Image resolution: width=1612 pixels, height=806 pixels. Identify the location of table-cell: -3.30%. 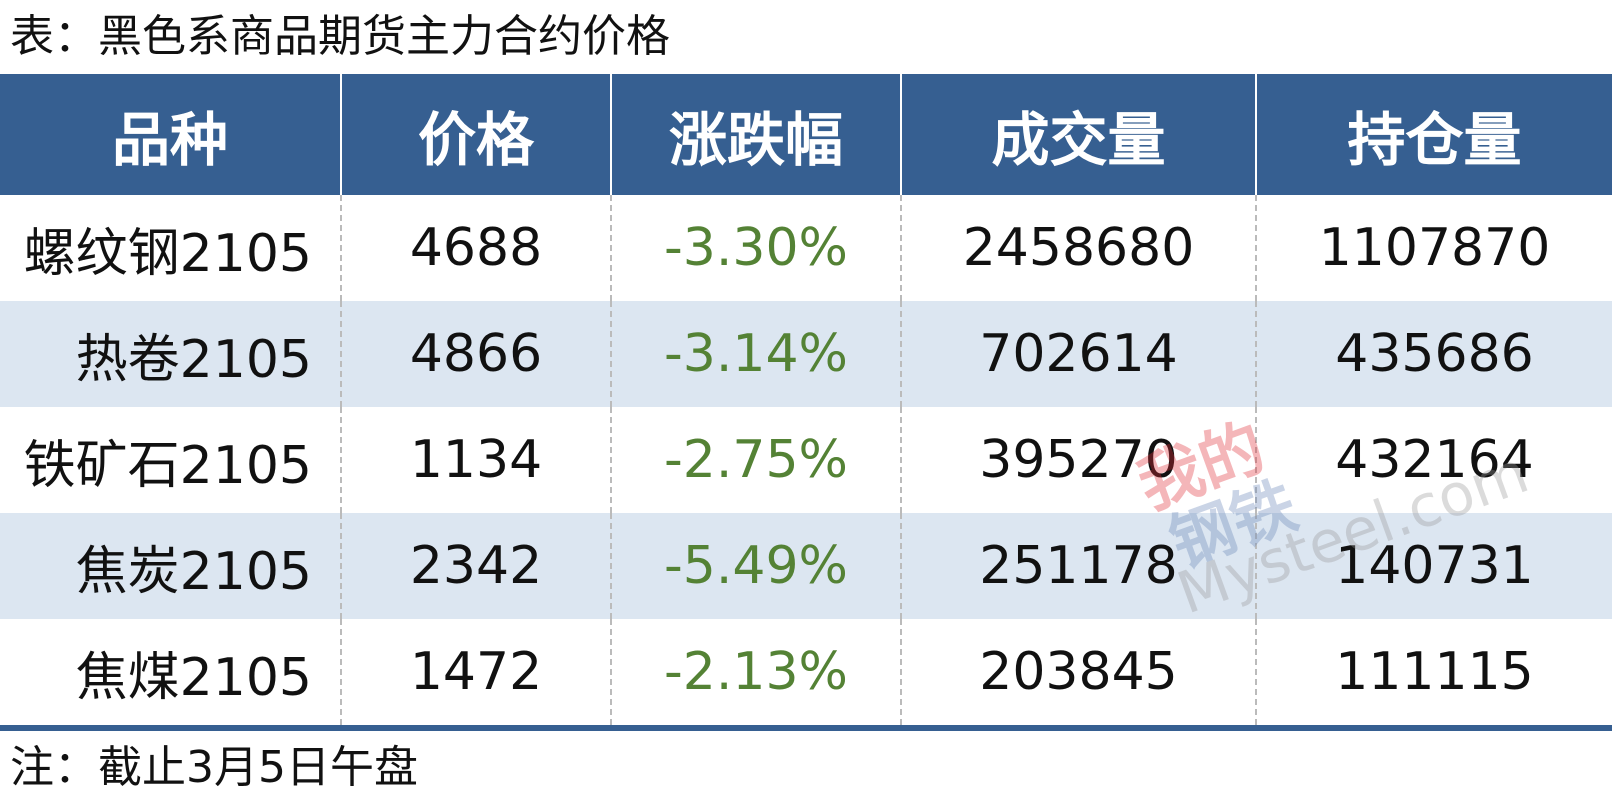
(755, 248).